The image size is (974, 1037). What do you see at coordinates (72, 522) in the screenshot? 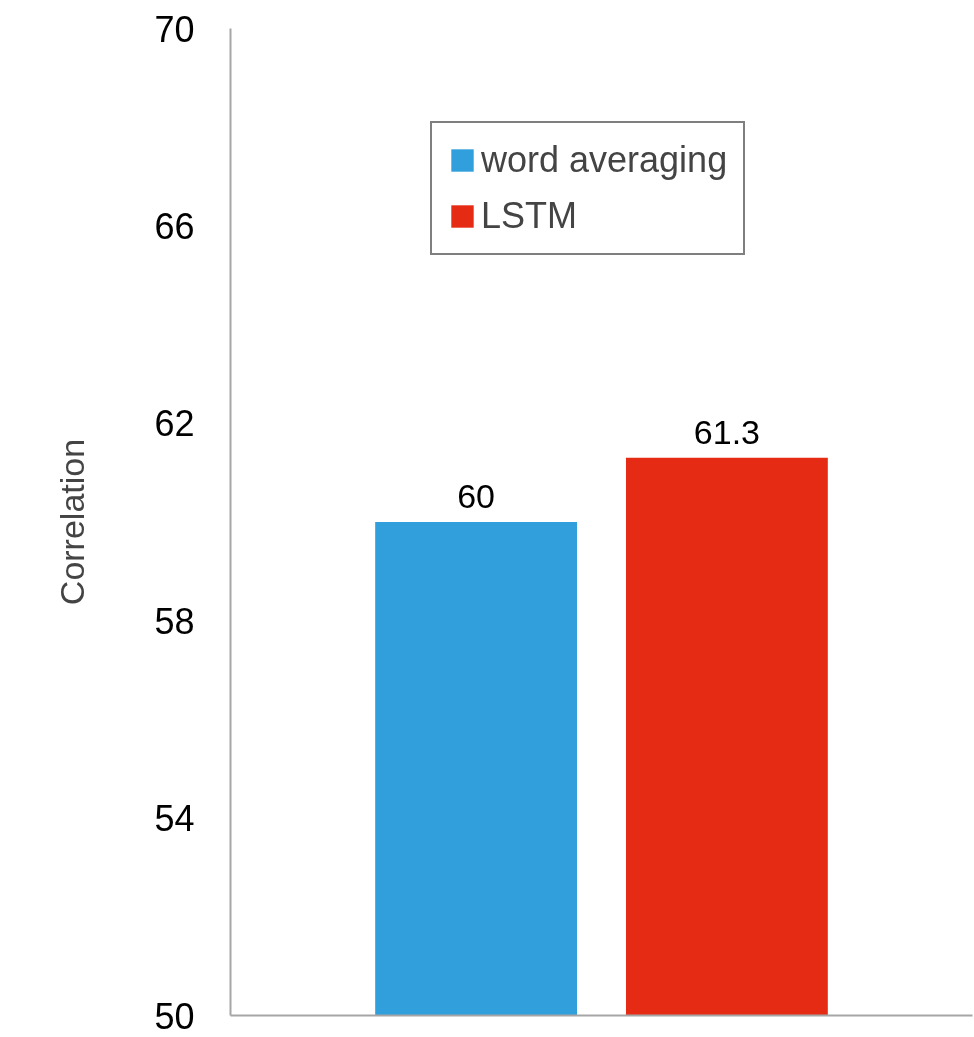
I see `y-axis-title: Correlation` at bounding box center [72, 522].